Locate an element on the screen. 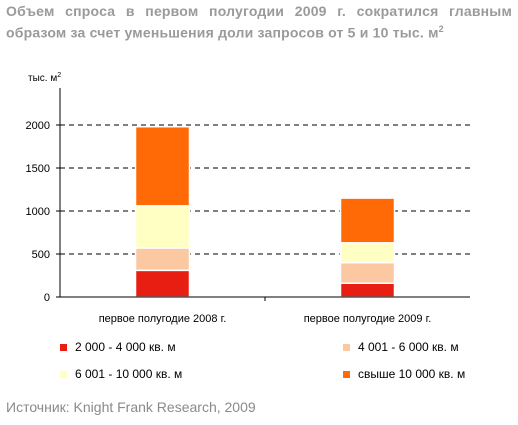  y-tick-label: 2000 is located at coordinates (38, 126).